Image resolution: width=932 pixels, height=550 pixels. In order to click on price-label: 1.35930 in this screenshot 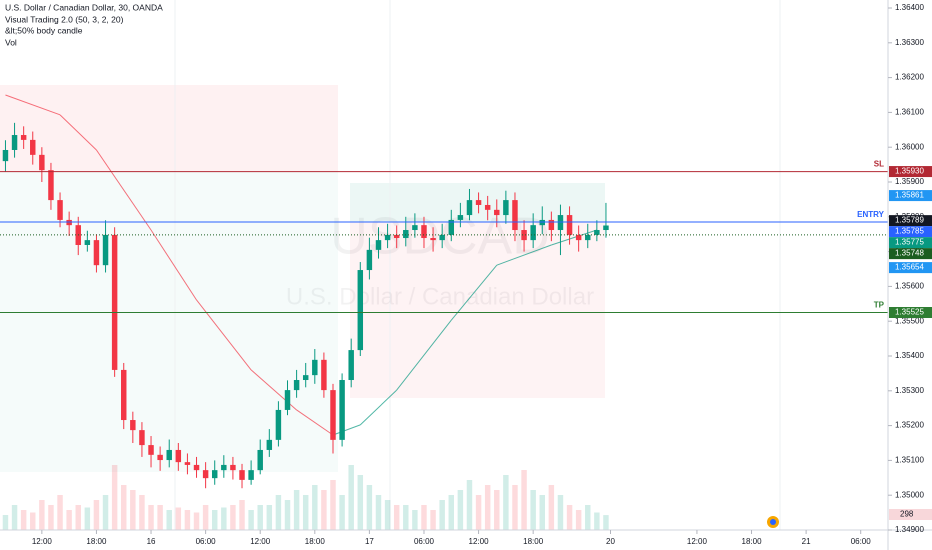, I will do `click(909, 171)`.